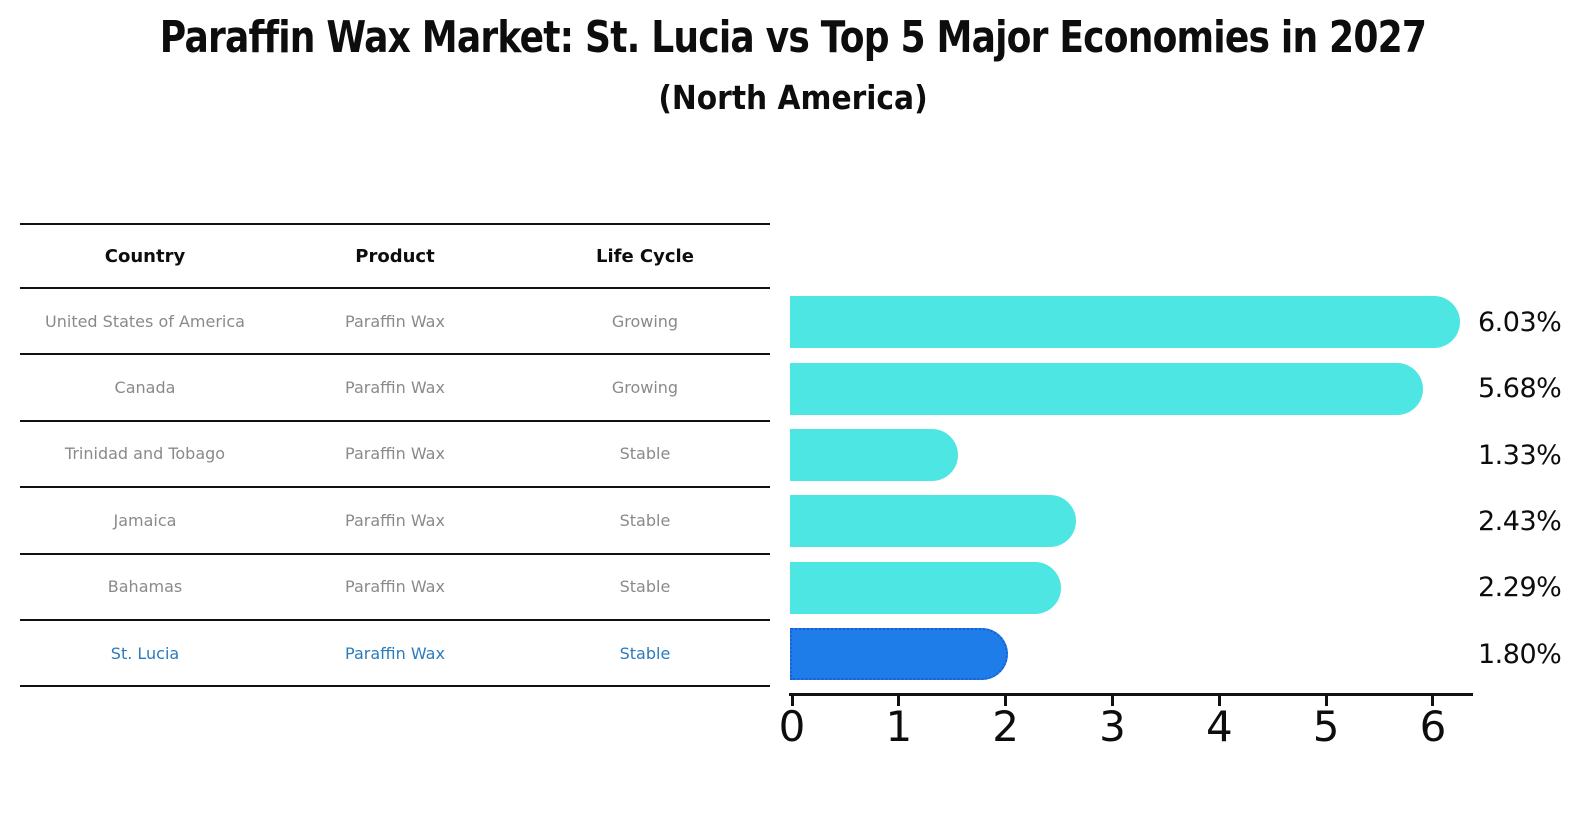 This screenshot has height=823, width=1586. I want to click on x-tick-label: 6, so click(1433, 726).